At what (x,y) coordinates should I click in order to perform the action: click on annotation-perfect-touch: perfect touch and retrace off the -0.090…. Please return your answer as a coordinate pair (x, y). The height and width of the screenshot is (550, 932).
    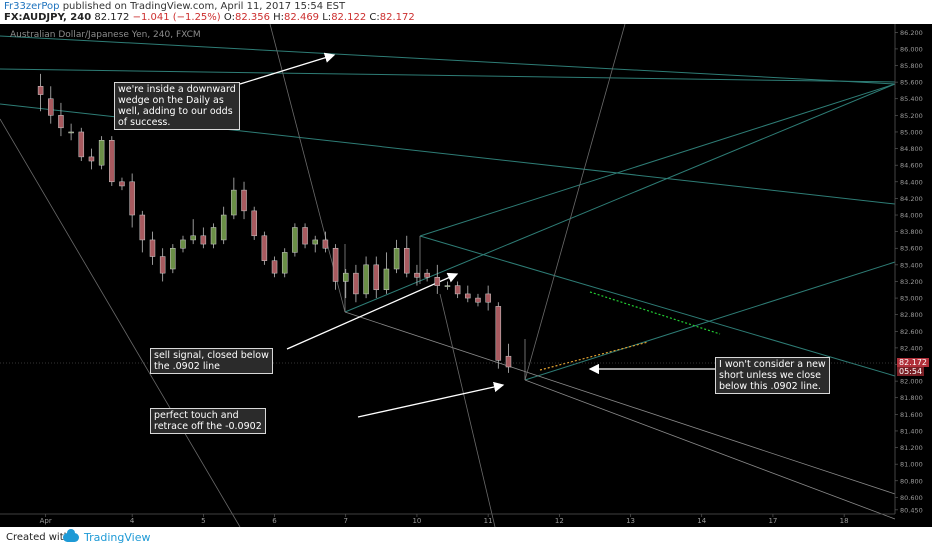
    Looking at the image, I should click on (208, 421).